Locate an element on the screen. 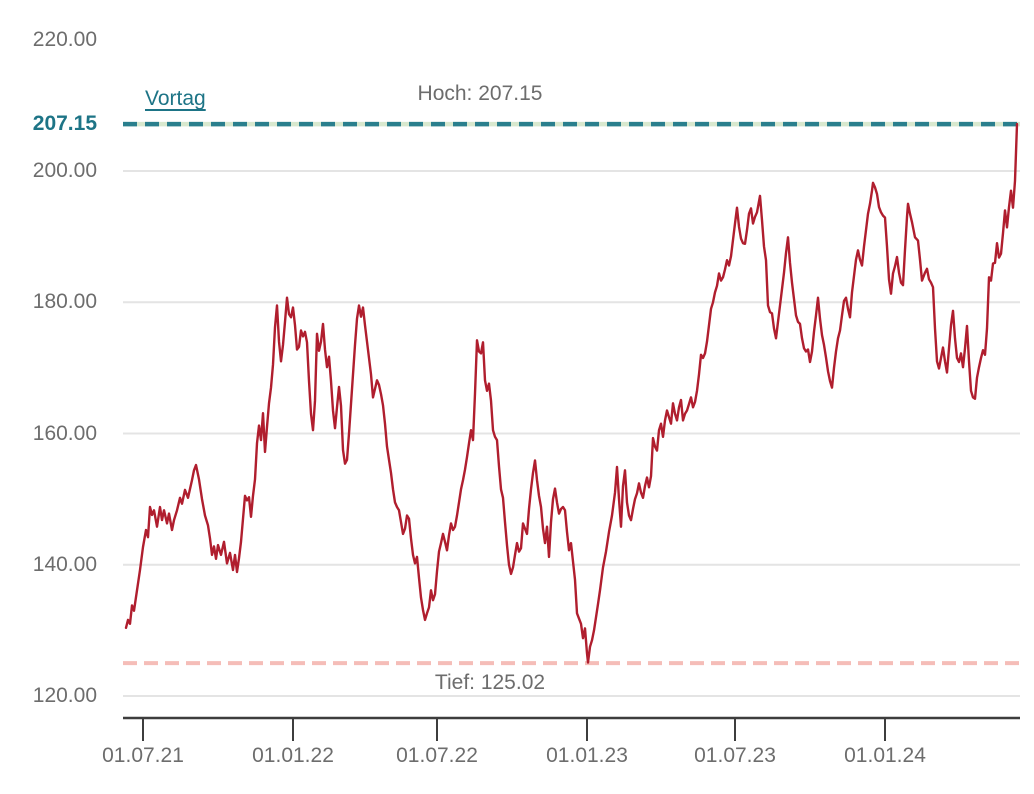 The height and width of the screenshot is (794, 1034). x-tick-label: 01.07.21 is located at coordinates (143, 755).